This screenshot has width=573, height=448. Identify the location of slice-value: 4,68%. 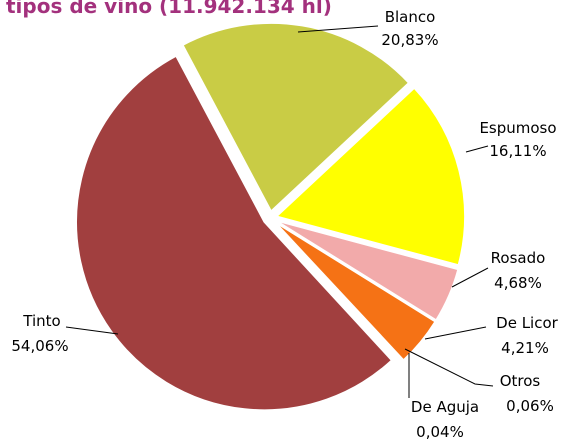
(518, 283).